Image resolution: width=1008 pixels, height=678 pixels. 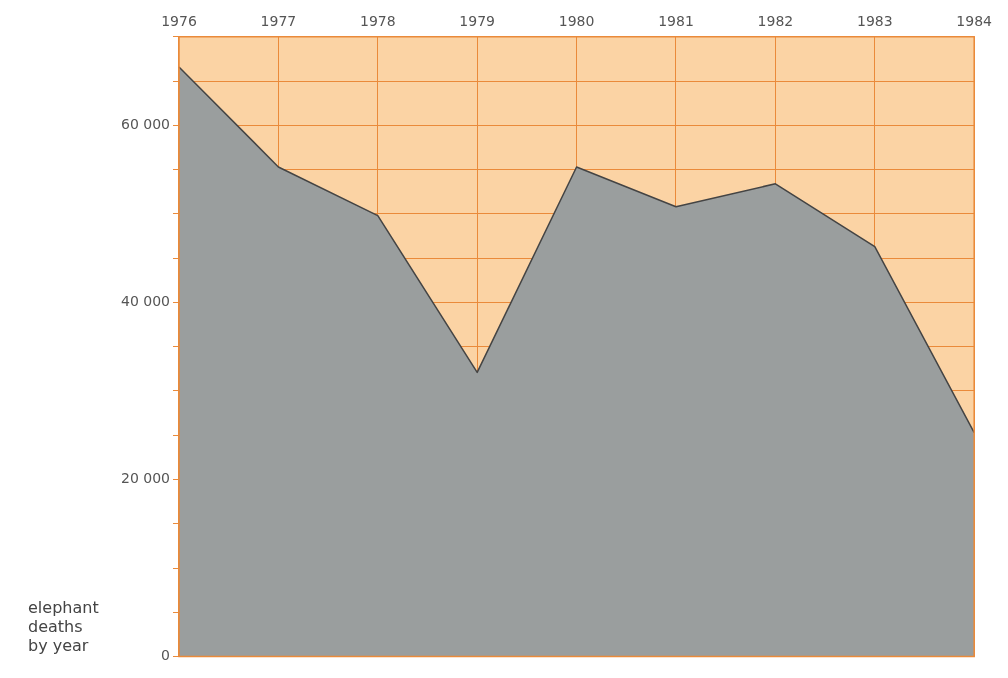 What do you see at coordinates (179, 21) in the screenshot?
I see `x-tick-label: 1976` at bounding box center [179, 21].